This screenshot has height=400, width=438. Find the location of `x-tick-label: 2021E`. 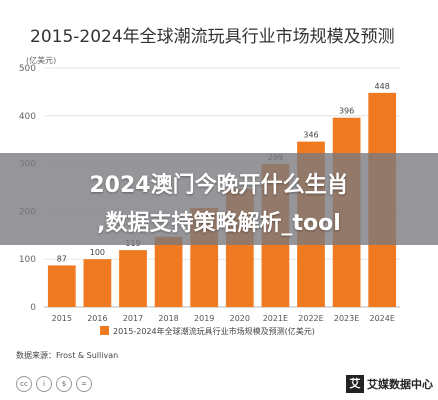

x-tick-label: 2021E is located at coordinates (275, 318).